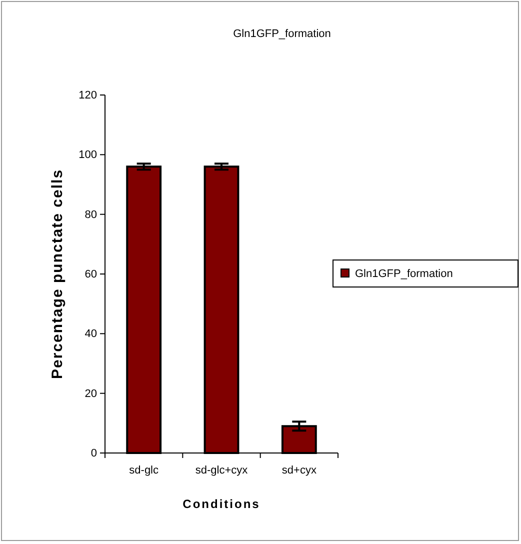 The image size is (521, 544). Describe the element at coordinates (282, 34) in the screenshot. I see `chart-title: Gln1GFP_formation` at that location.